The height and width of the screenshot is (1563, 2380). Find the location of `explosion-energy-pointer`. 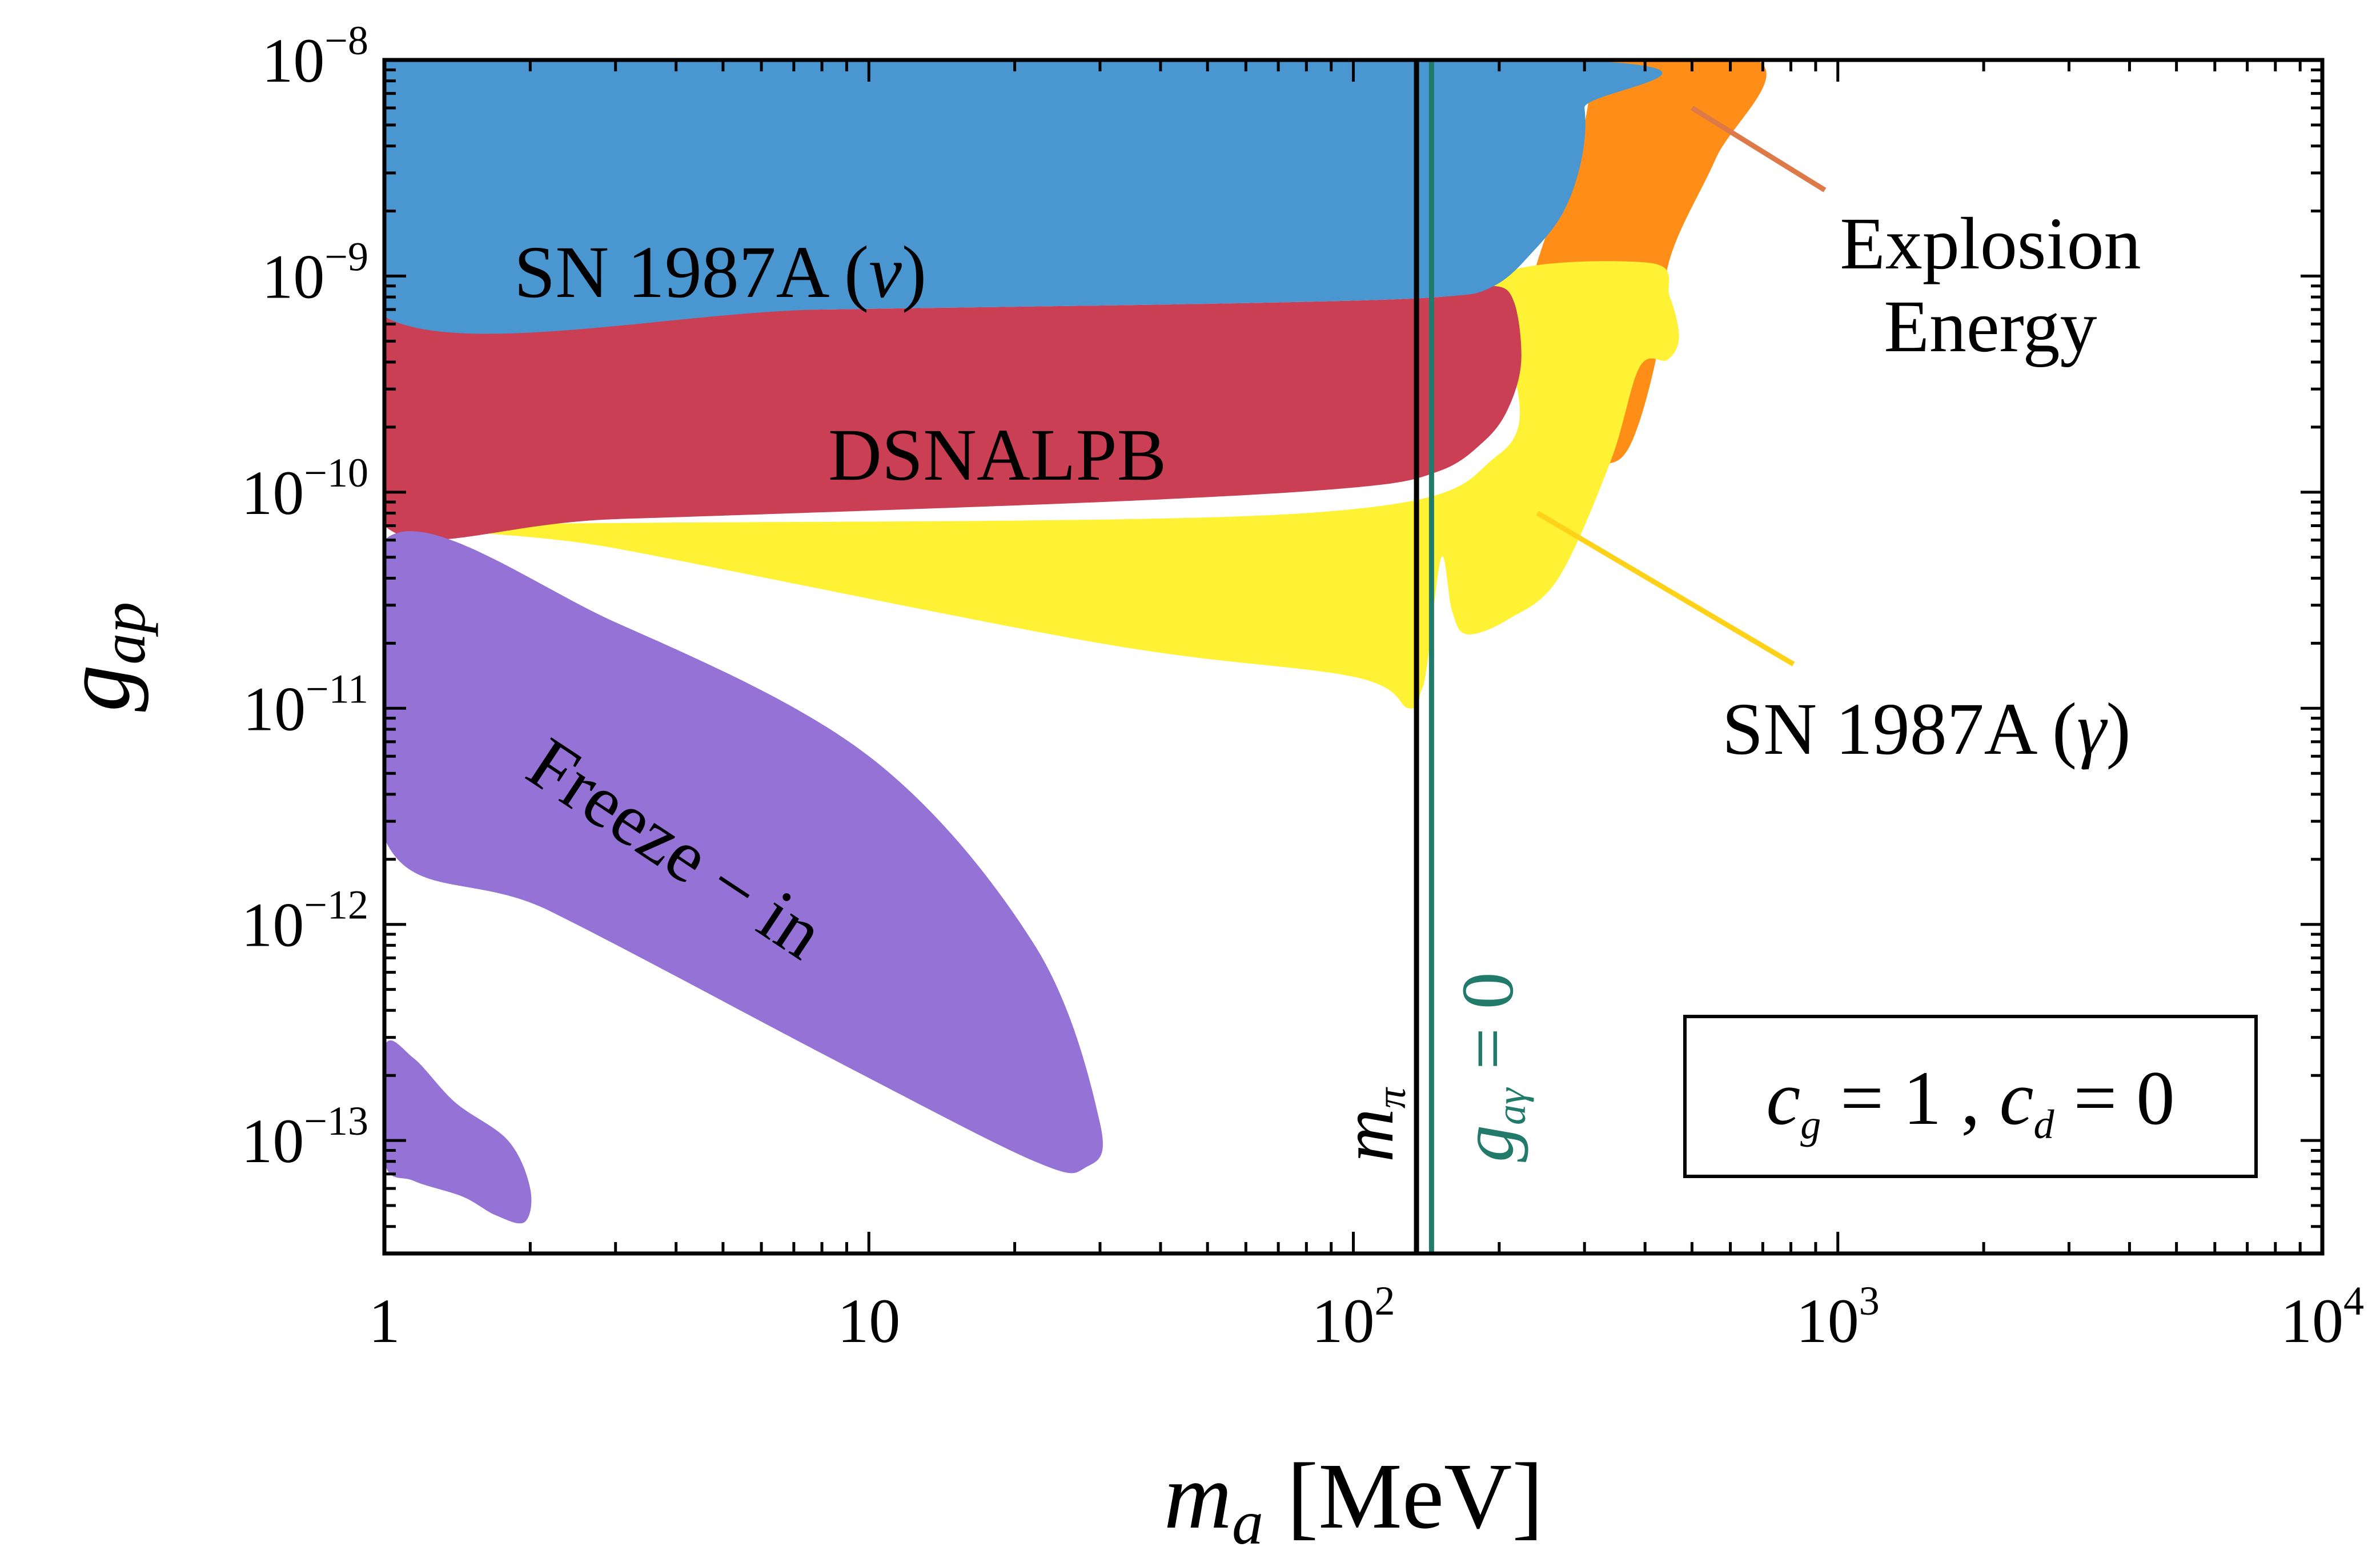

explosion-energy-pointer is located at coordinates (1759, 149).